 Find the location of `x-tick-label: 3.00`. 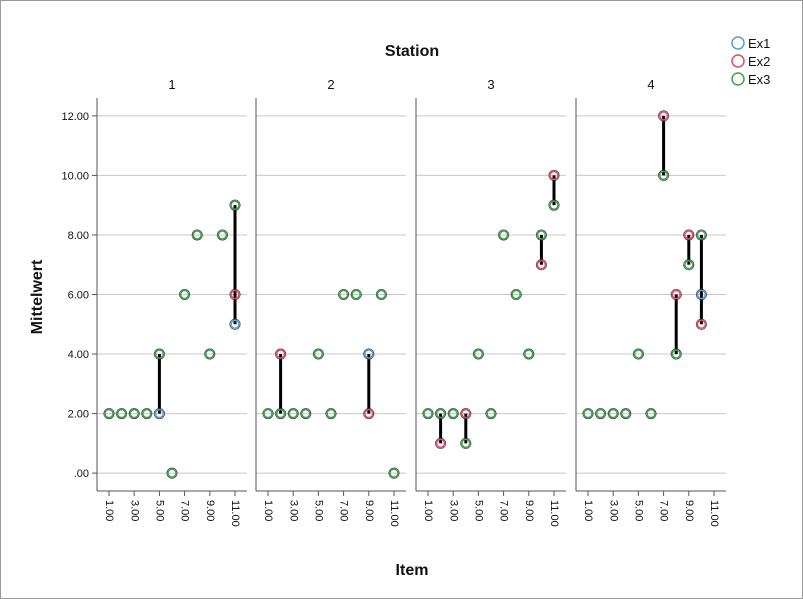

x-tick-label: 3.00 is located at coordinates (293, 510).